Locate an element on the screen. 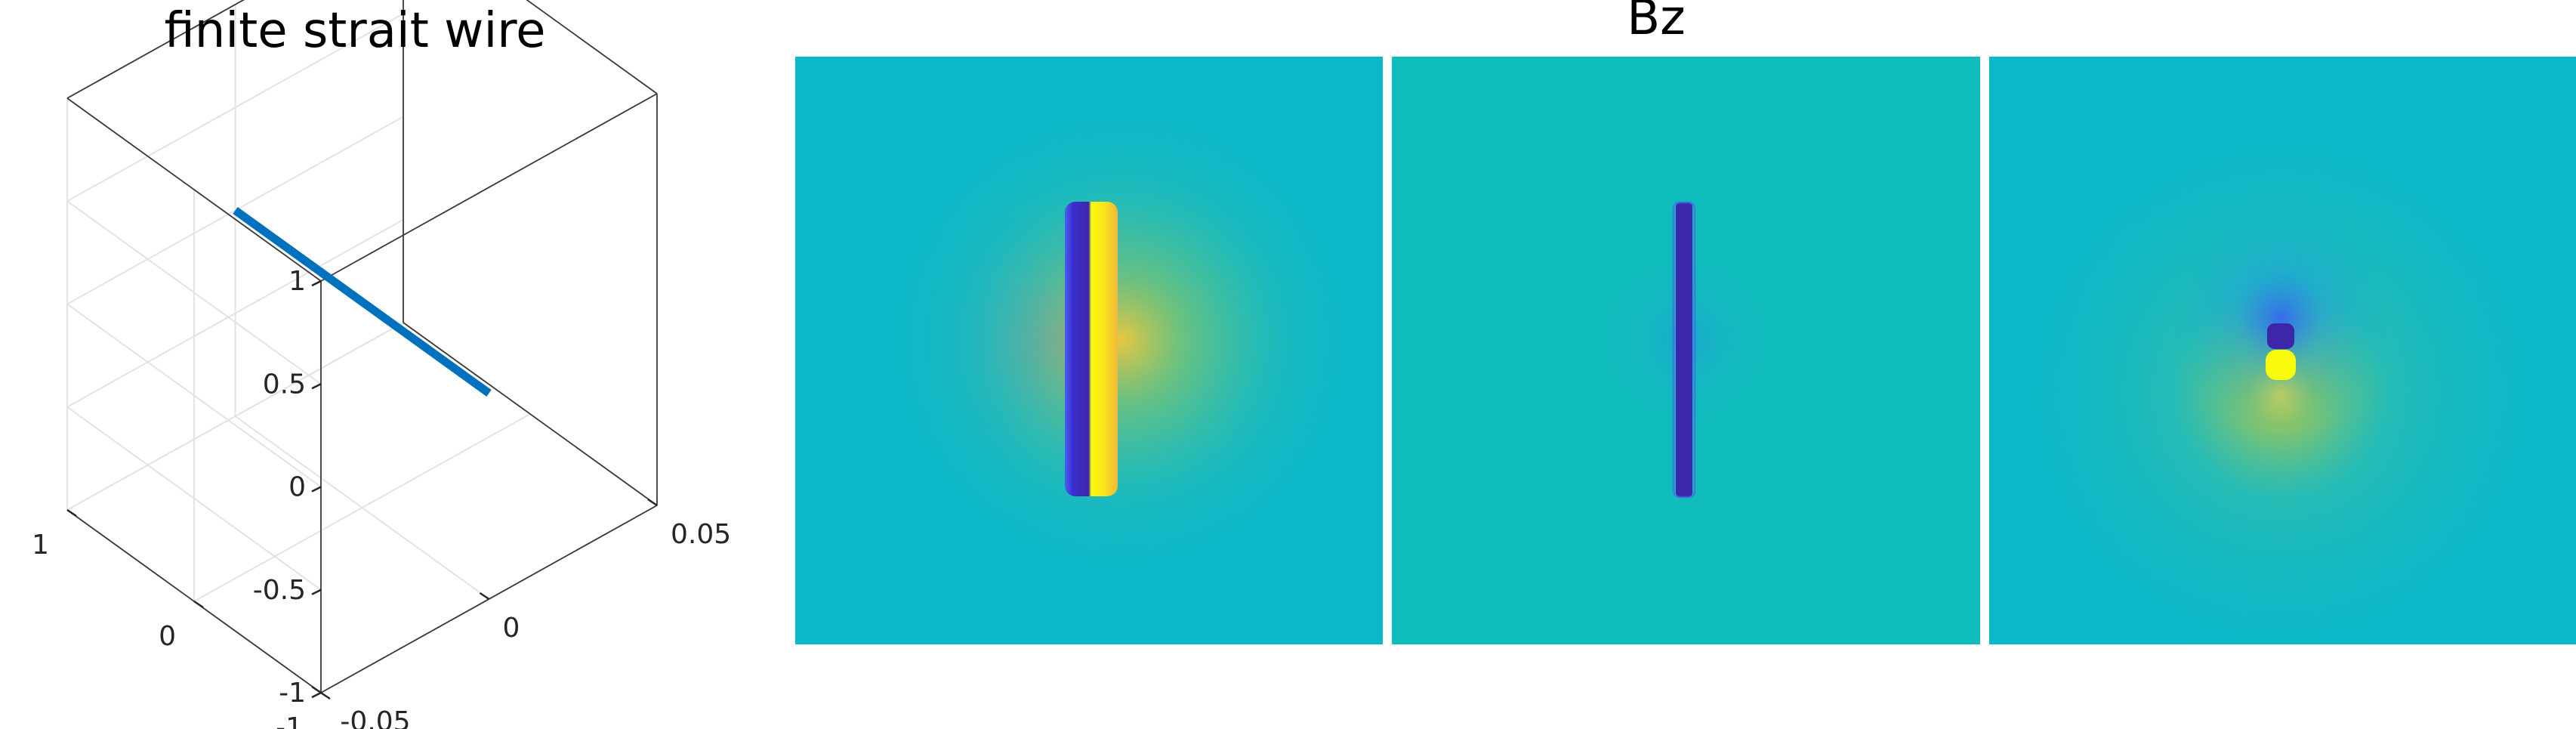 This screenshot has height=729, width=2576. wire-line is located at coordinates (362, 302).